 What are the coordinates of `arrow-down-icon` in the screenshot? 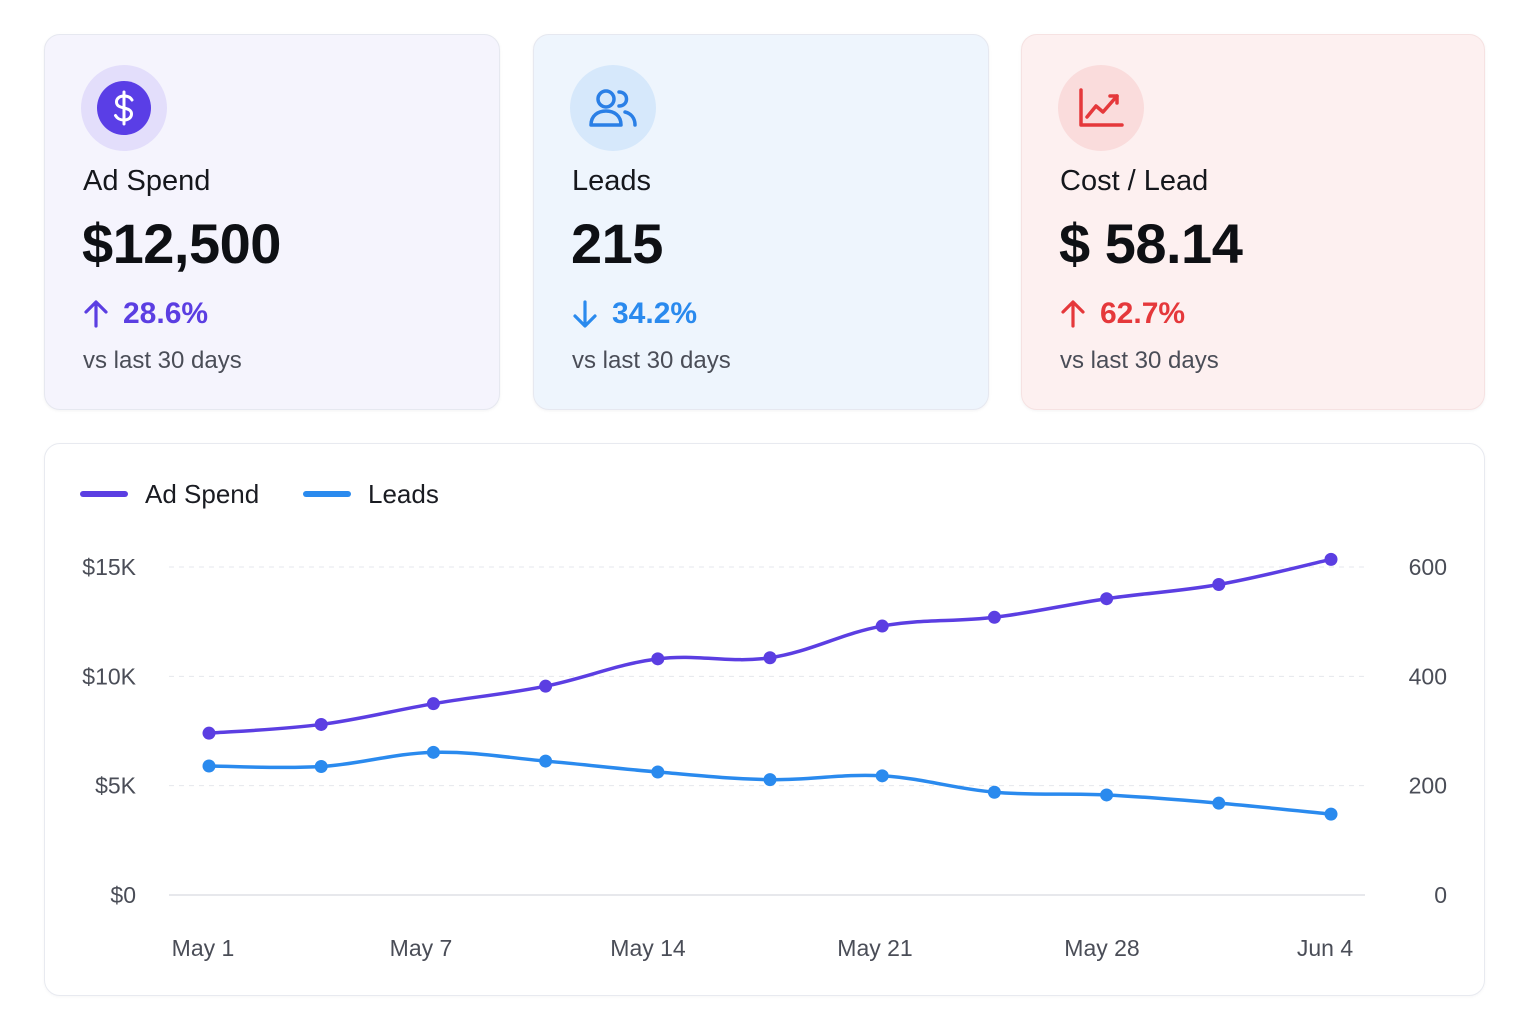 It's located at (585, 314).